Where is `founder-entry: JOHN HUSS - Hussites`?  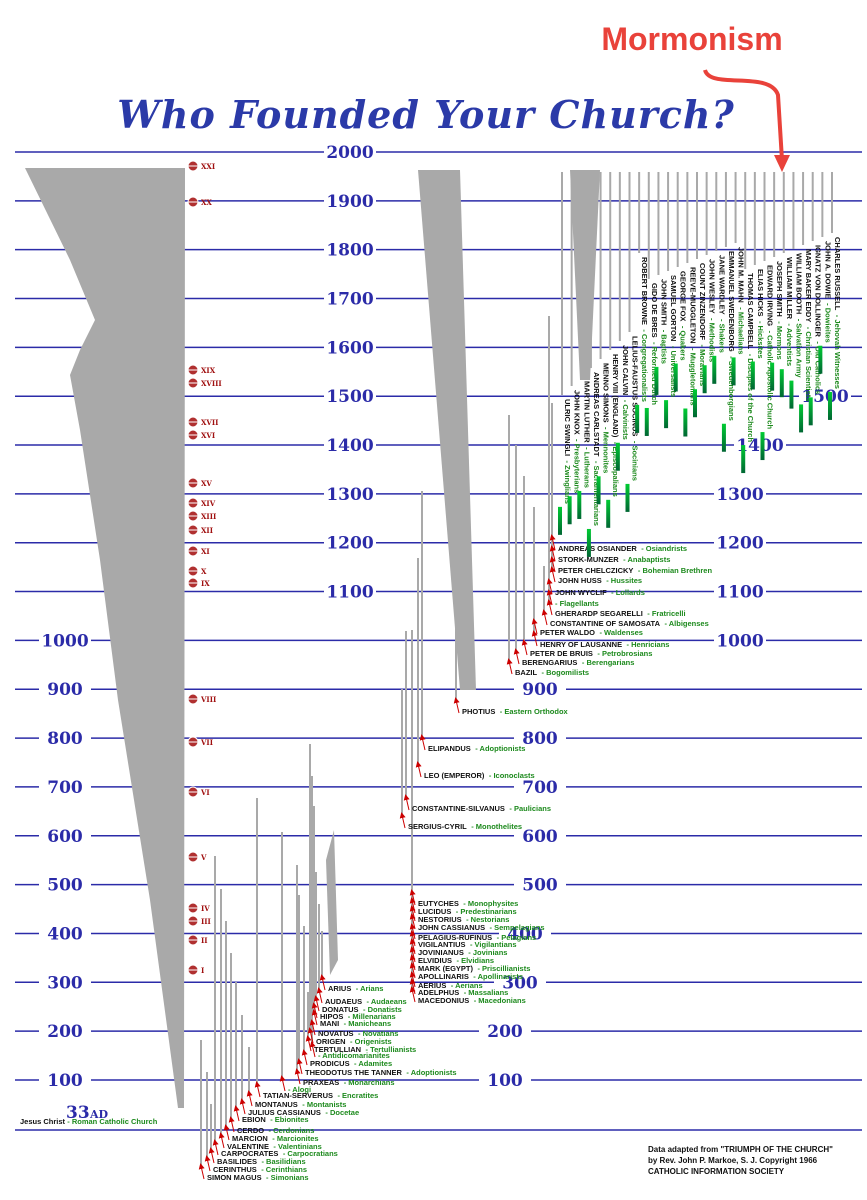 founder-entry: JOHN HUSS - Hussites is located at coordinates (600, 578).